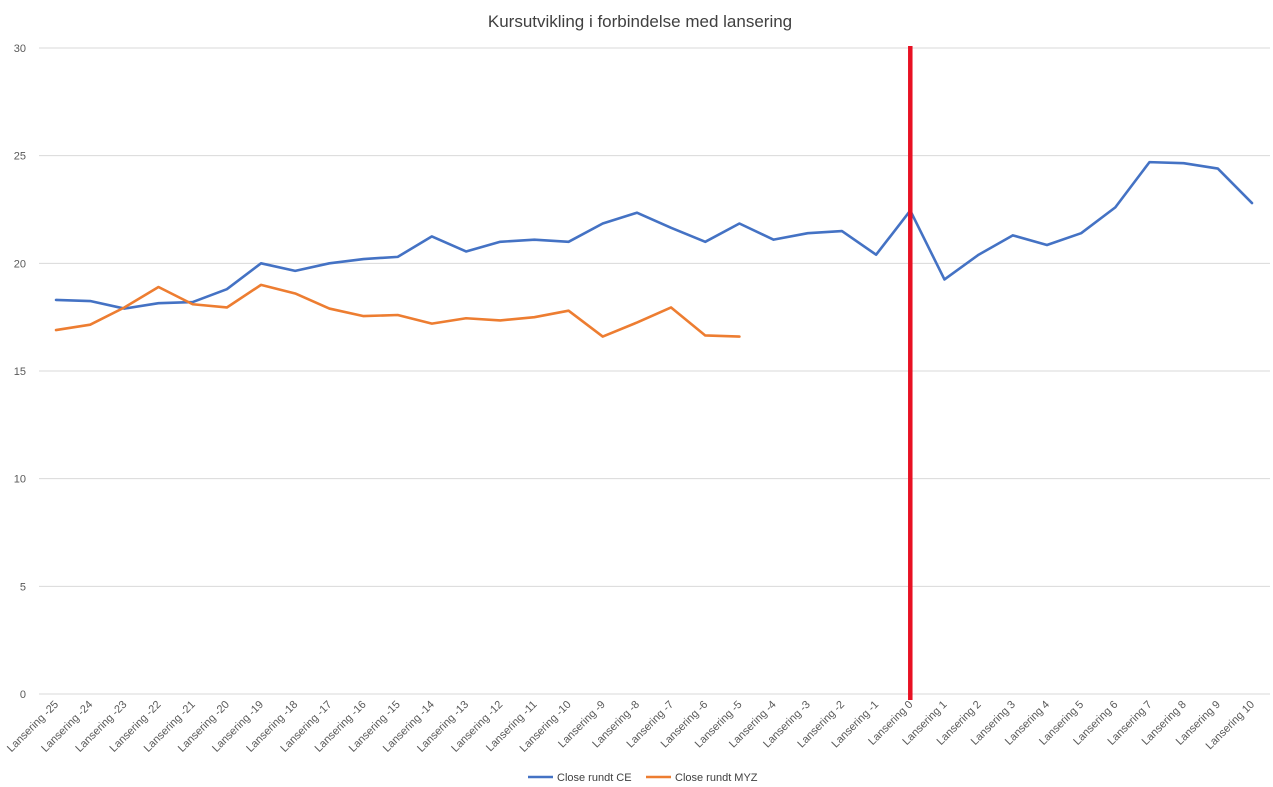  I want to click on y-tick-label: 25, so click(20, 157).